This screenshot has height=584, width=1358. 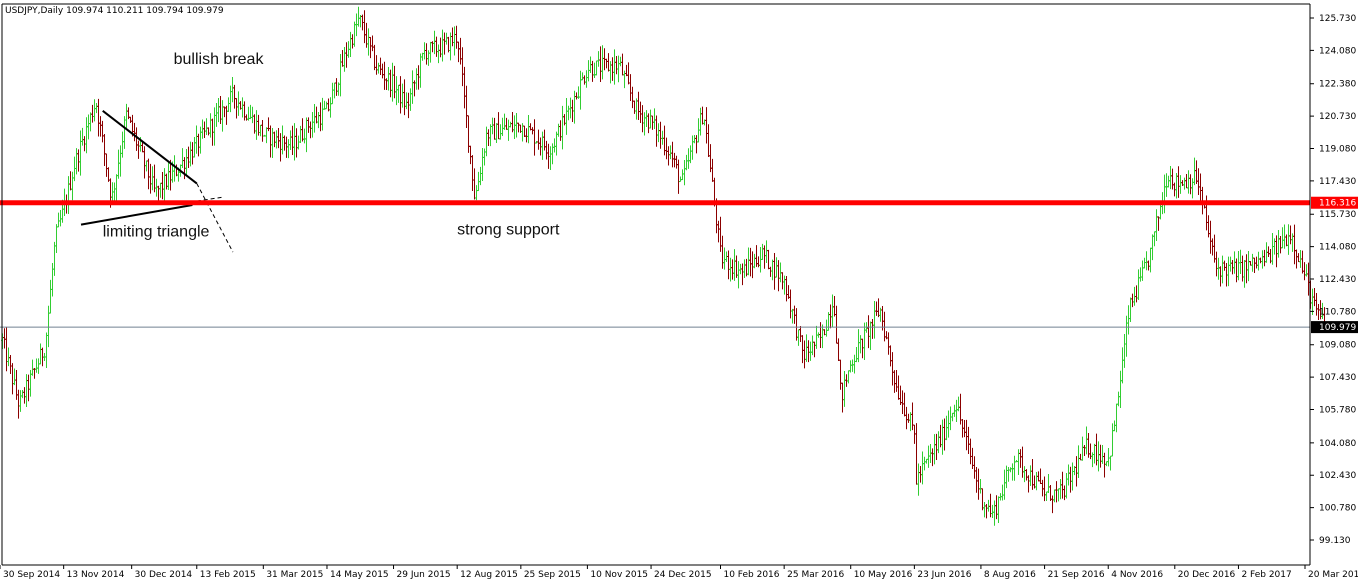 I want to click on price-tick-label-12: 105.780, so click(x=1337, y=411).